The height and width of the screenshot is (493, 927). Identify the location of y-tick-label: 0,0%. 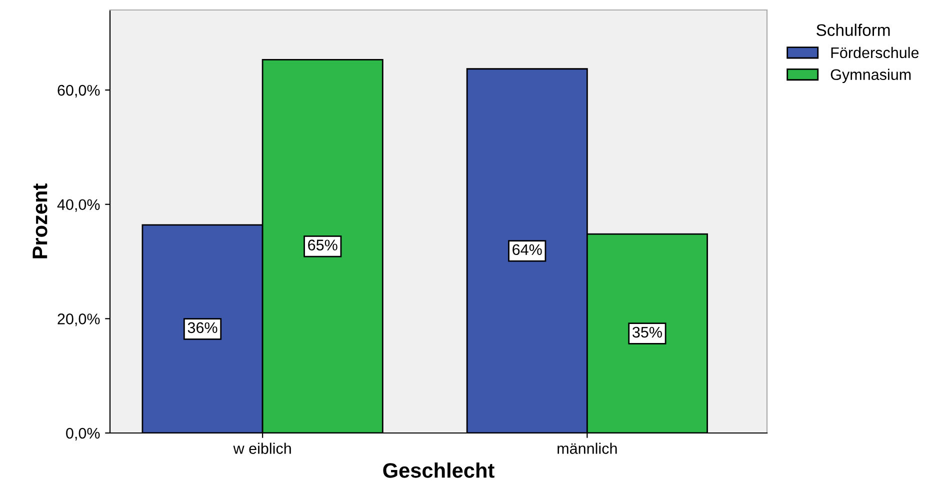
(83, 434).